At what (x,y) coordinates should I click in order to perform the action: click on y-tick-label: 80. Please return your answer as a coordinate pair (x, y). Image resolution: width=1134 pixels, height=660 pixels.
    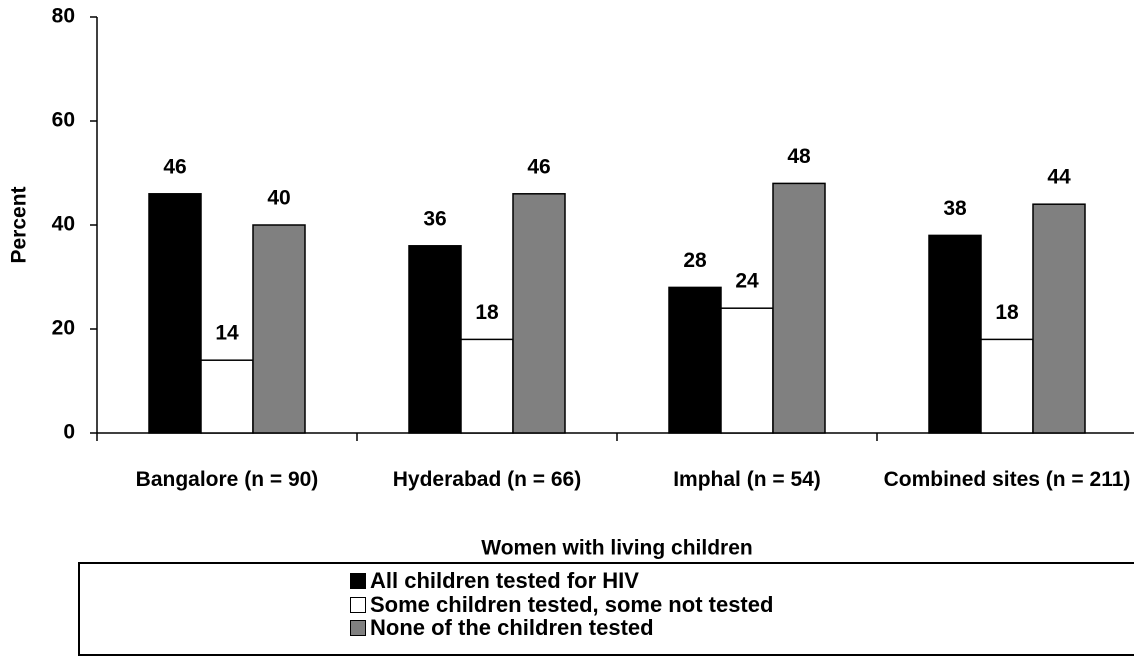
    Looking at the image, I should click on (63, 16).